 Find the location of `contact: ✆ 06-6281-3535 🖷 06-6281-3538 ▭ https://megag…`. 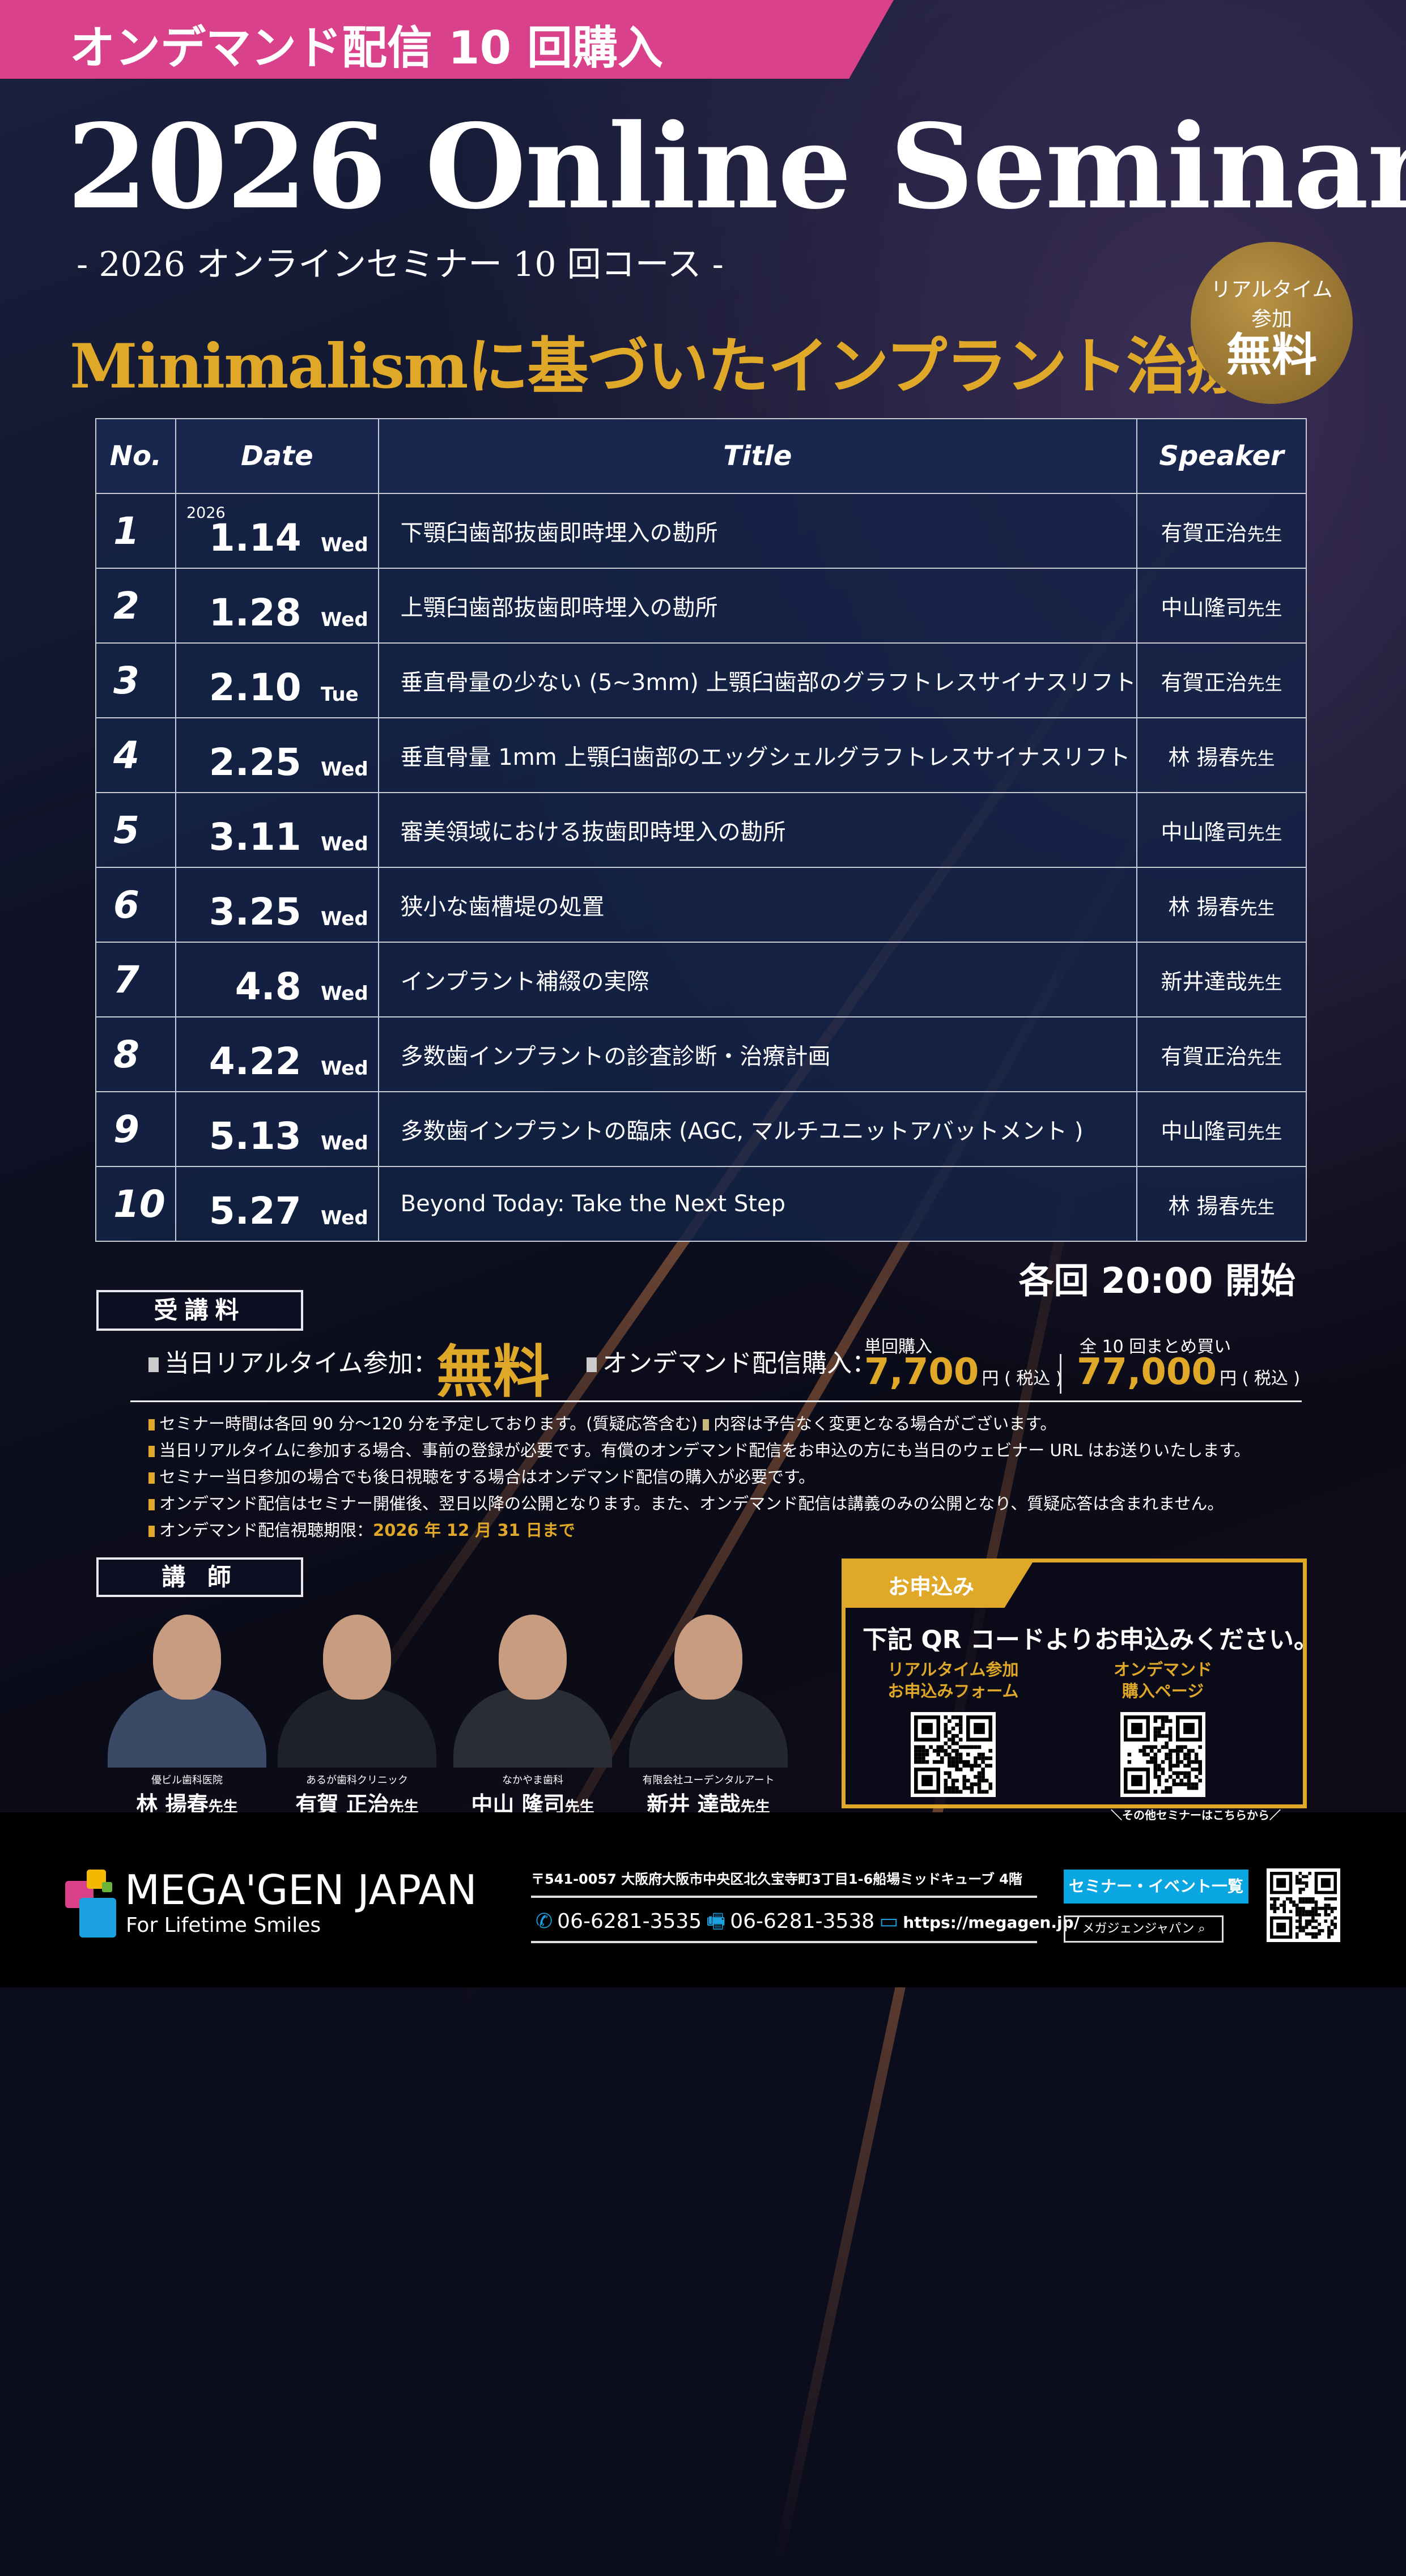

contact: ✆ 06-6281-3535 🖷 06-6281-3538 ▭ https://megag… is located at coordinates (805, 1923).